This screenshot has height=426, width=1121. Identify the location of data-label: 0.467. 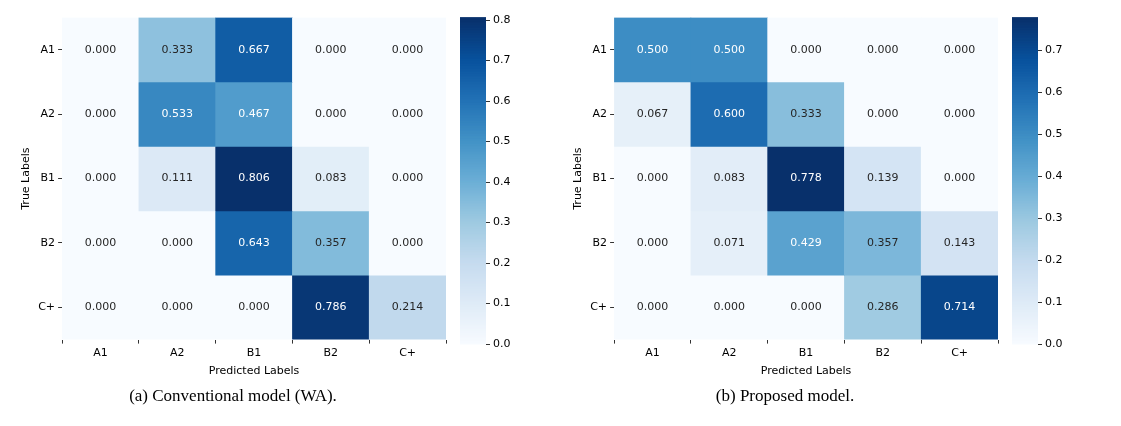
(254, 114).